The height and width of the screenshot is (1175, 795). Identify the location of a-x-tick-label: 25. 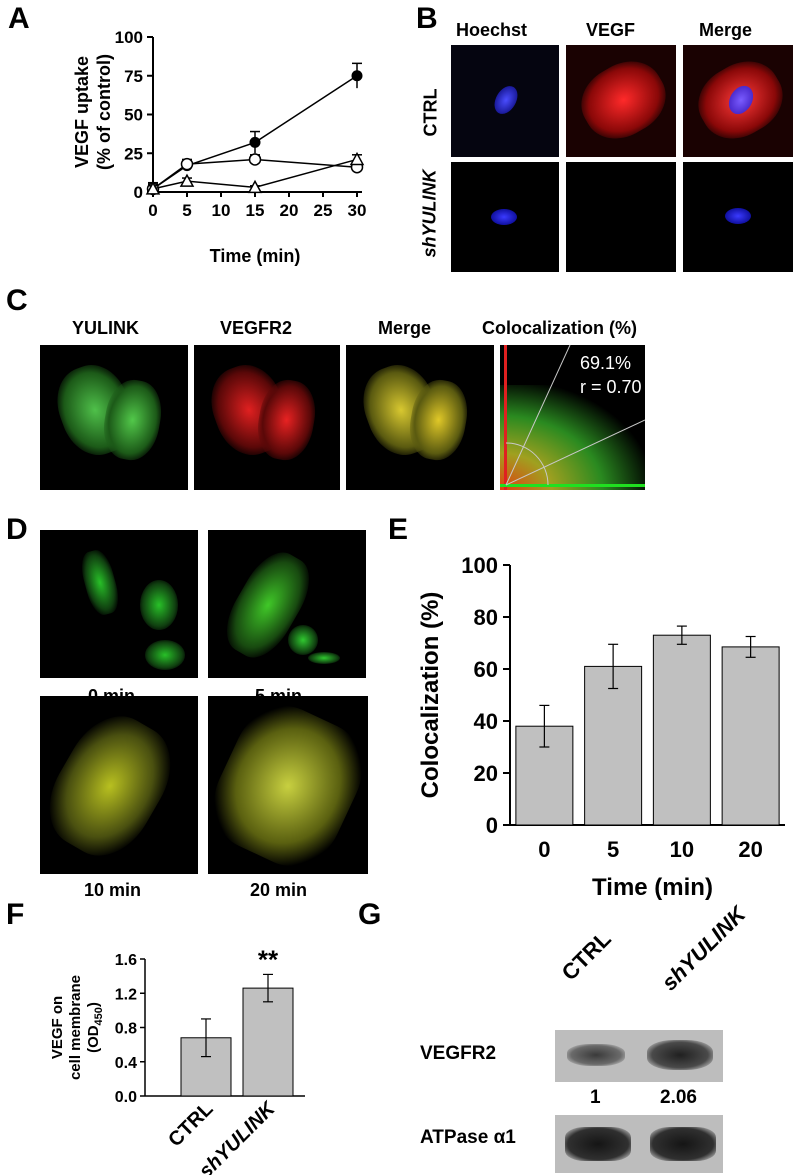
(323, 210).